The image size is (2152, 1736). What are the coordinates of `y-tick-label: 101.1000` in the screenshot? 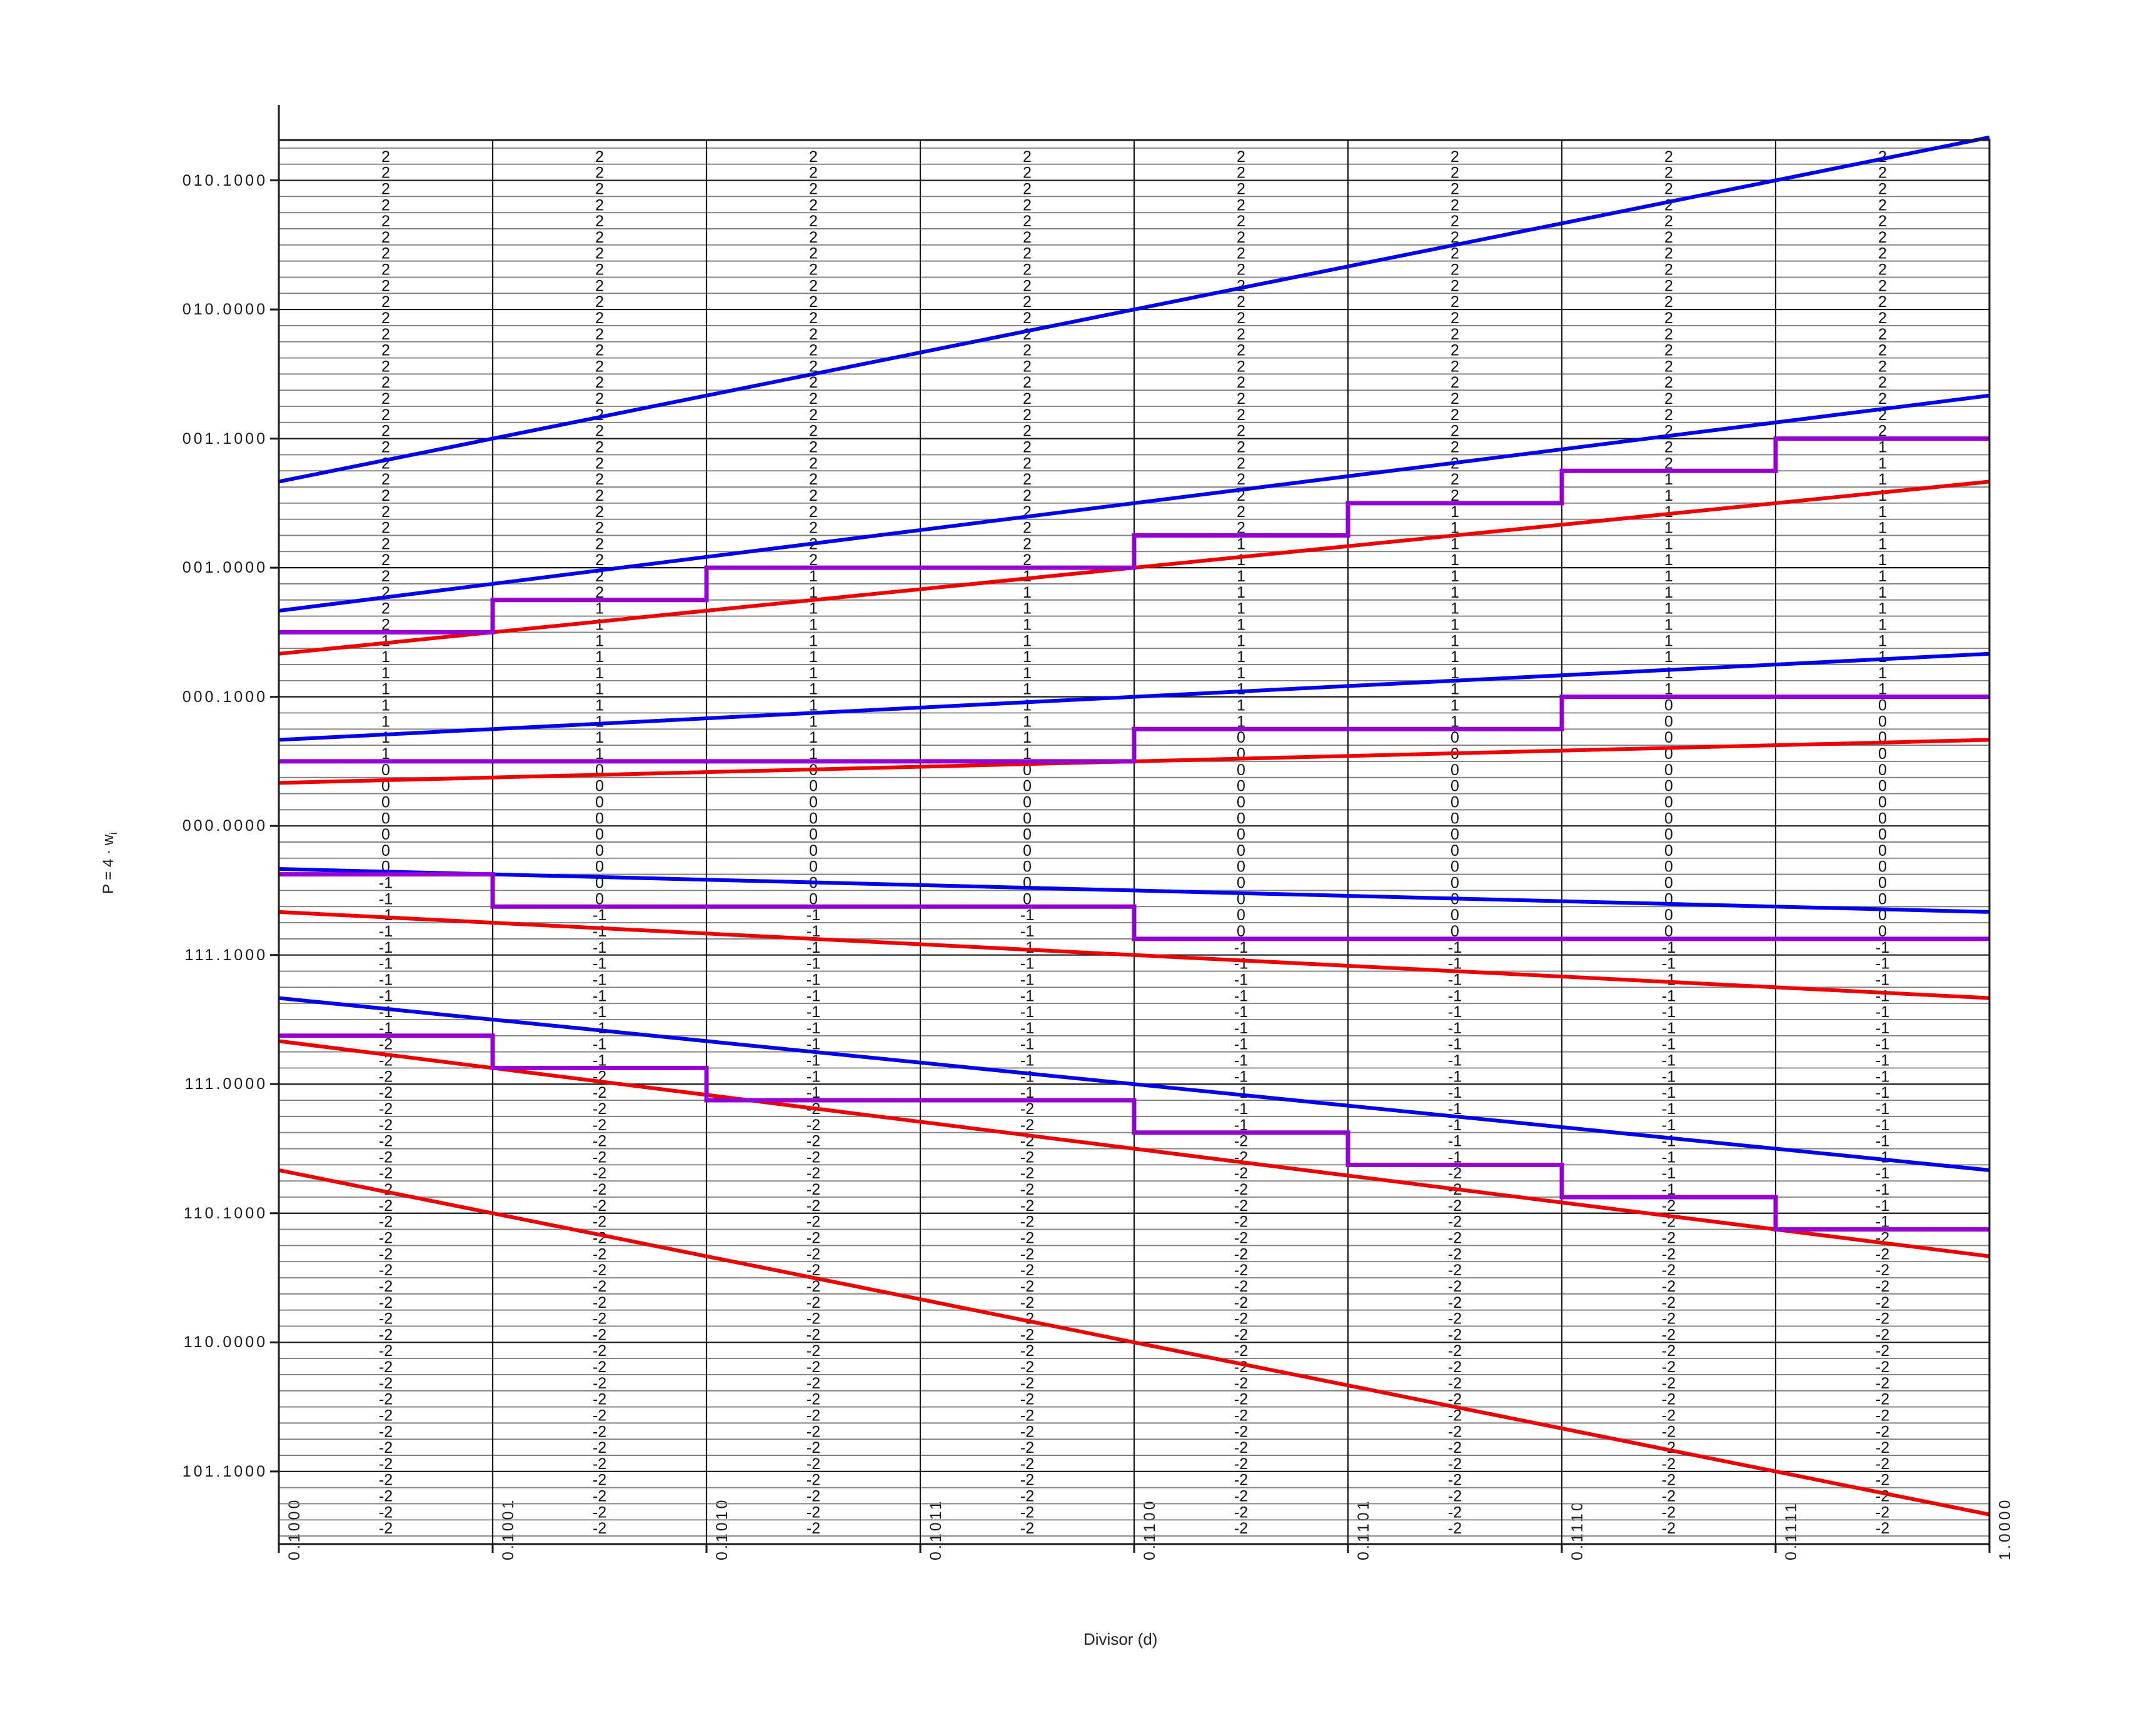 It's located at (225, 1471).